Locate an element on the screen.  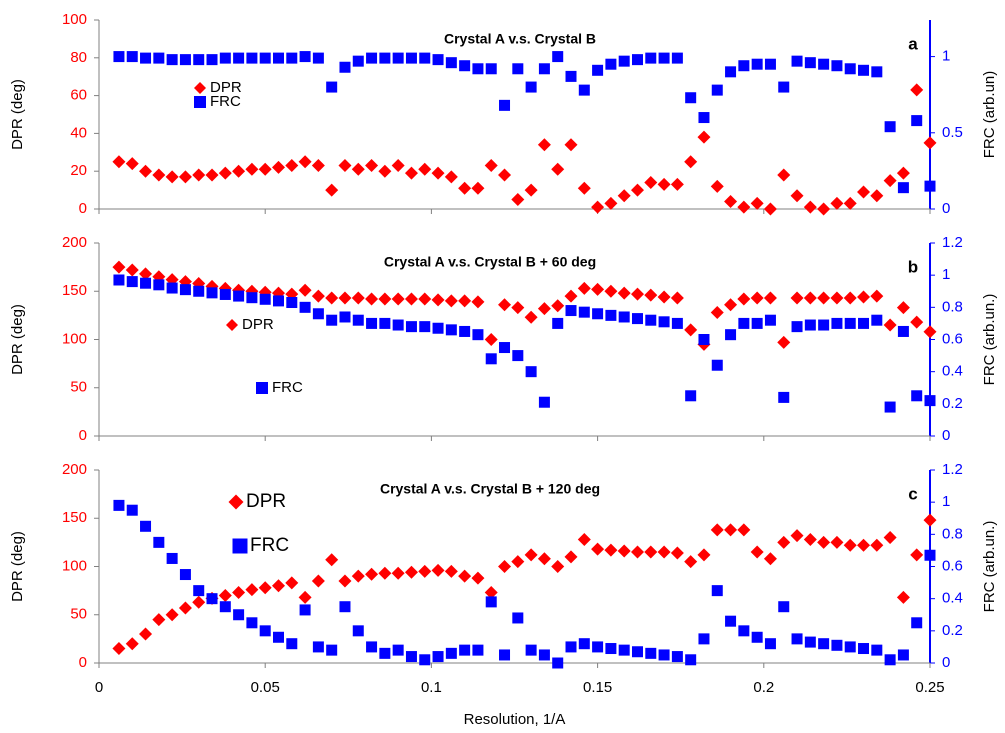
y2-tick-label: 0.5 is located at coordinates (952, 132).